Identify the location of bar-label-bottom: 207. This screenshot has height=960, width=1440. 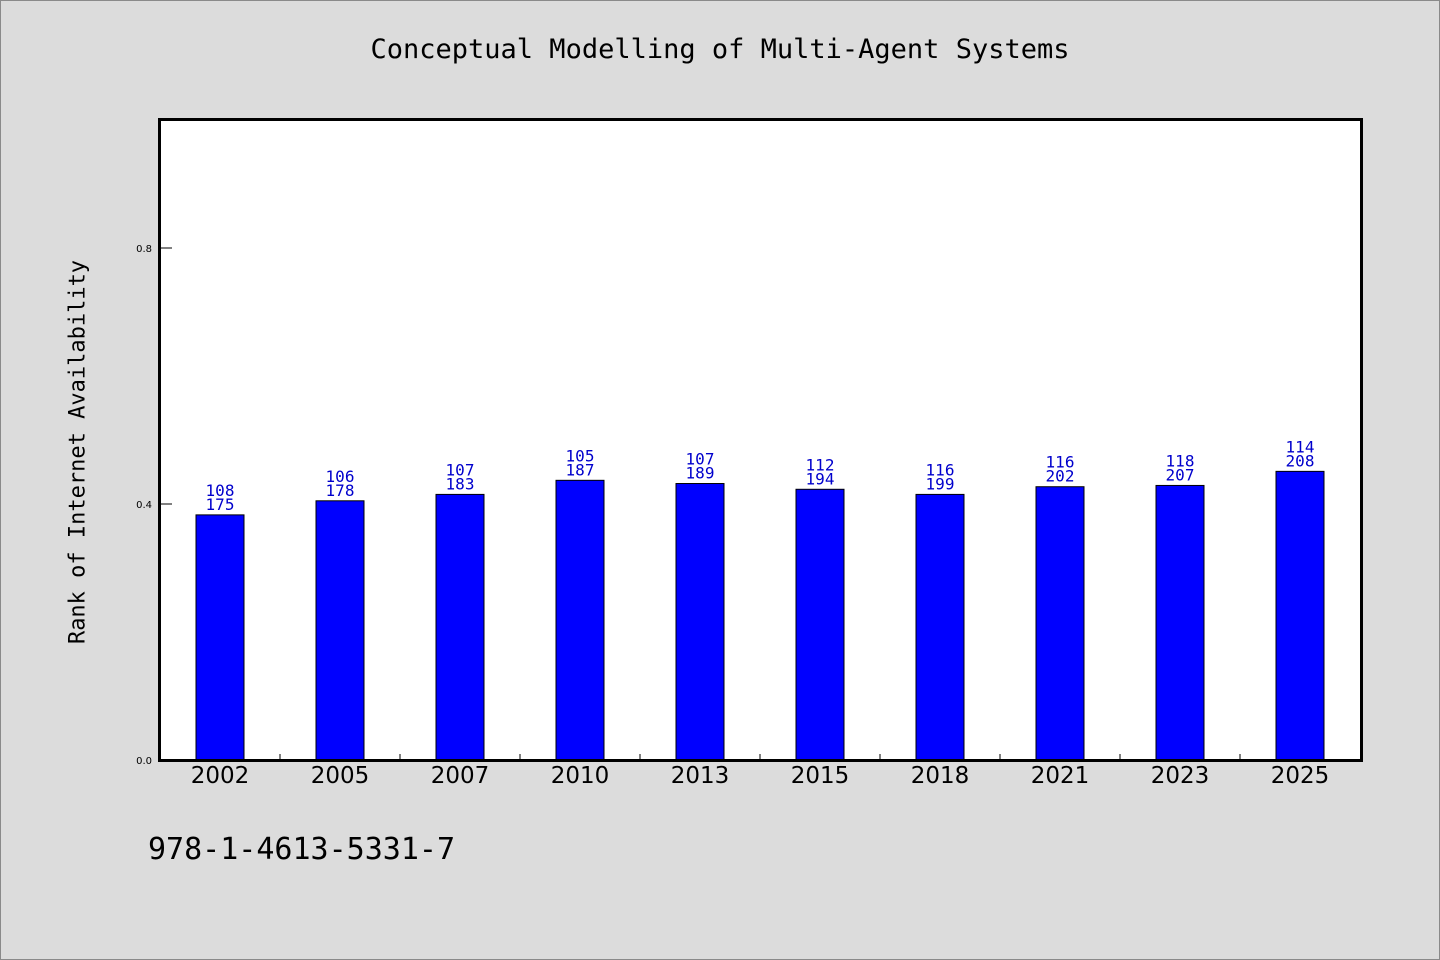
(1180, 474).